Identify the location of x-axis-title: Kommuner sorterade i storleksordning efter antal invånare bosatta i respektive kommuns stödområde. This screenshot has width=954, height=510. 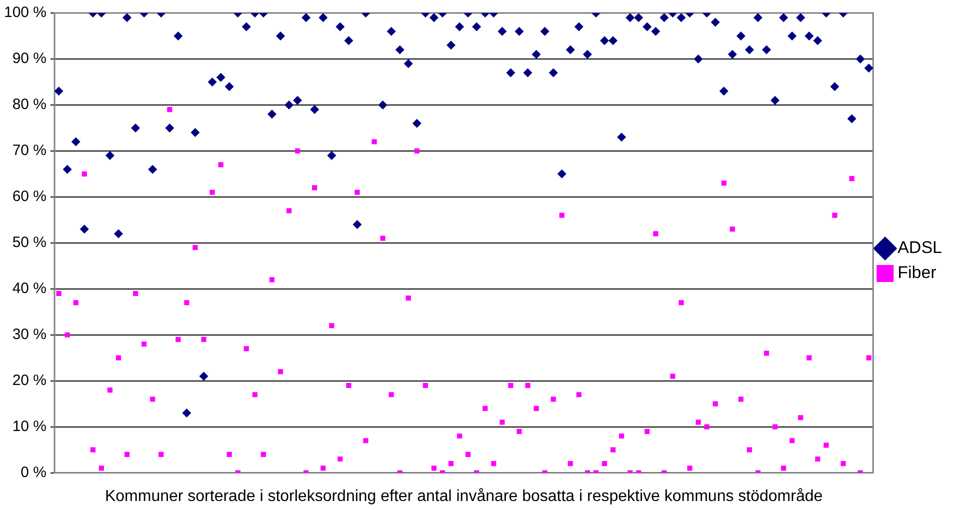
(463, 496).